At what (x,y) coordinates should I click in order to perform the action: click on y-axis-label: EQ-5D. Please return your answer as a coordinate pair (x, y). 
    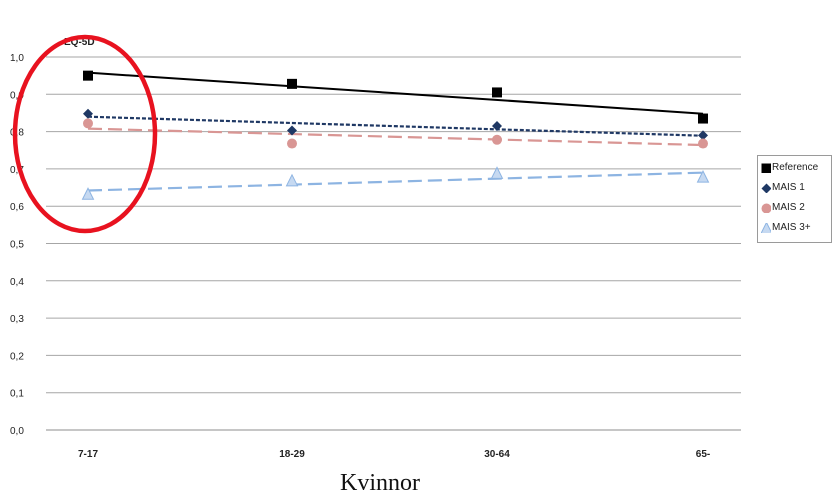
    Looking at the image, I should click on (79, 42).